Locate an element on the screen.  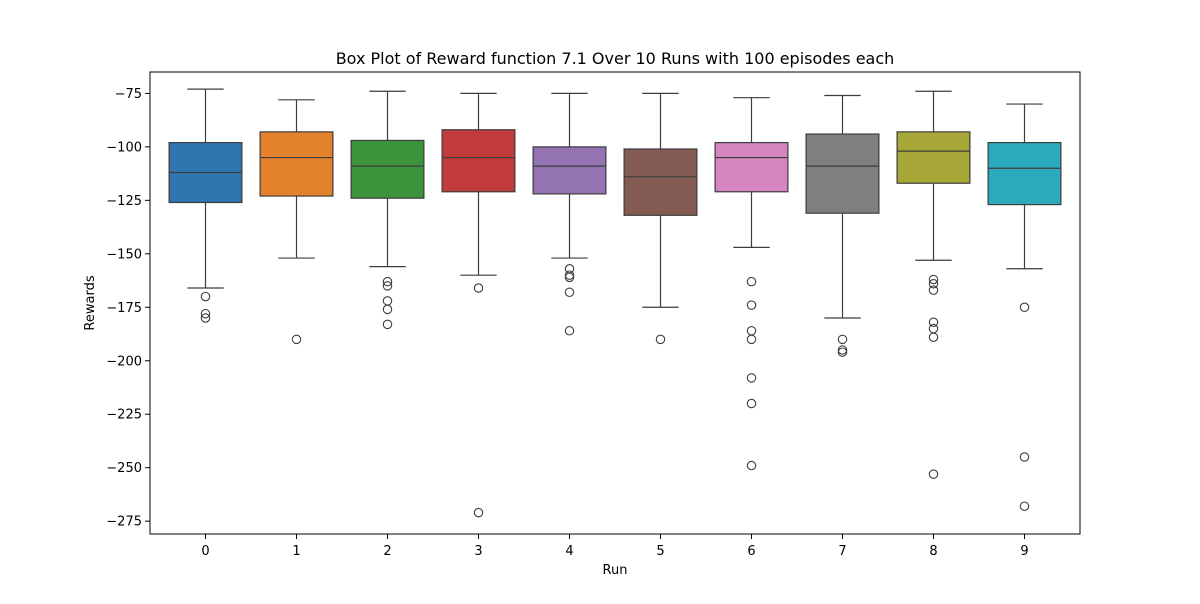
x-tick-label: 1 is located at coordinates (296, 551).